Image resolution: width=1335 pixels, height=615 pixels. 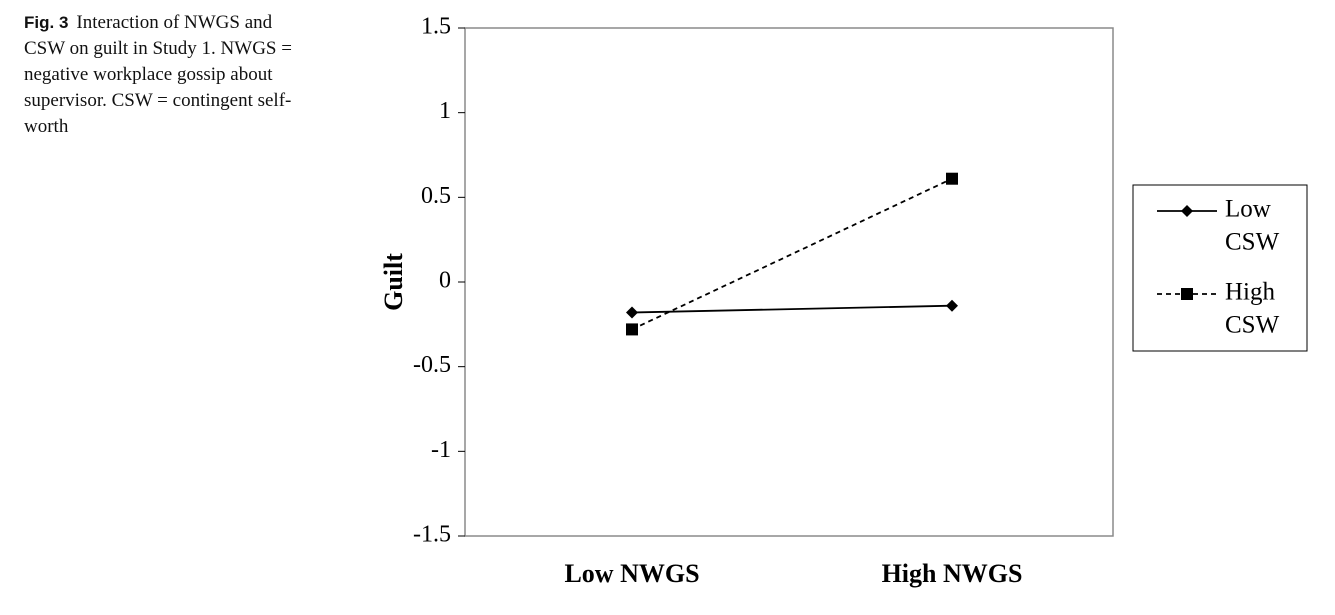 I want to click on x-tick-label: Low NWGS, so click(x=631, y=573).